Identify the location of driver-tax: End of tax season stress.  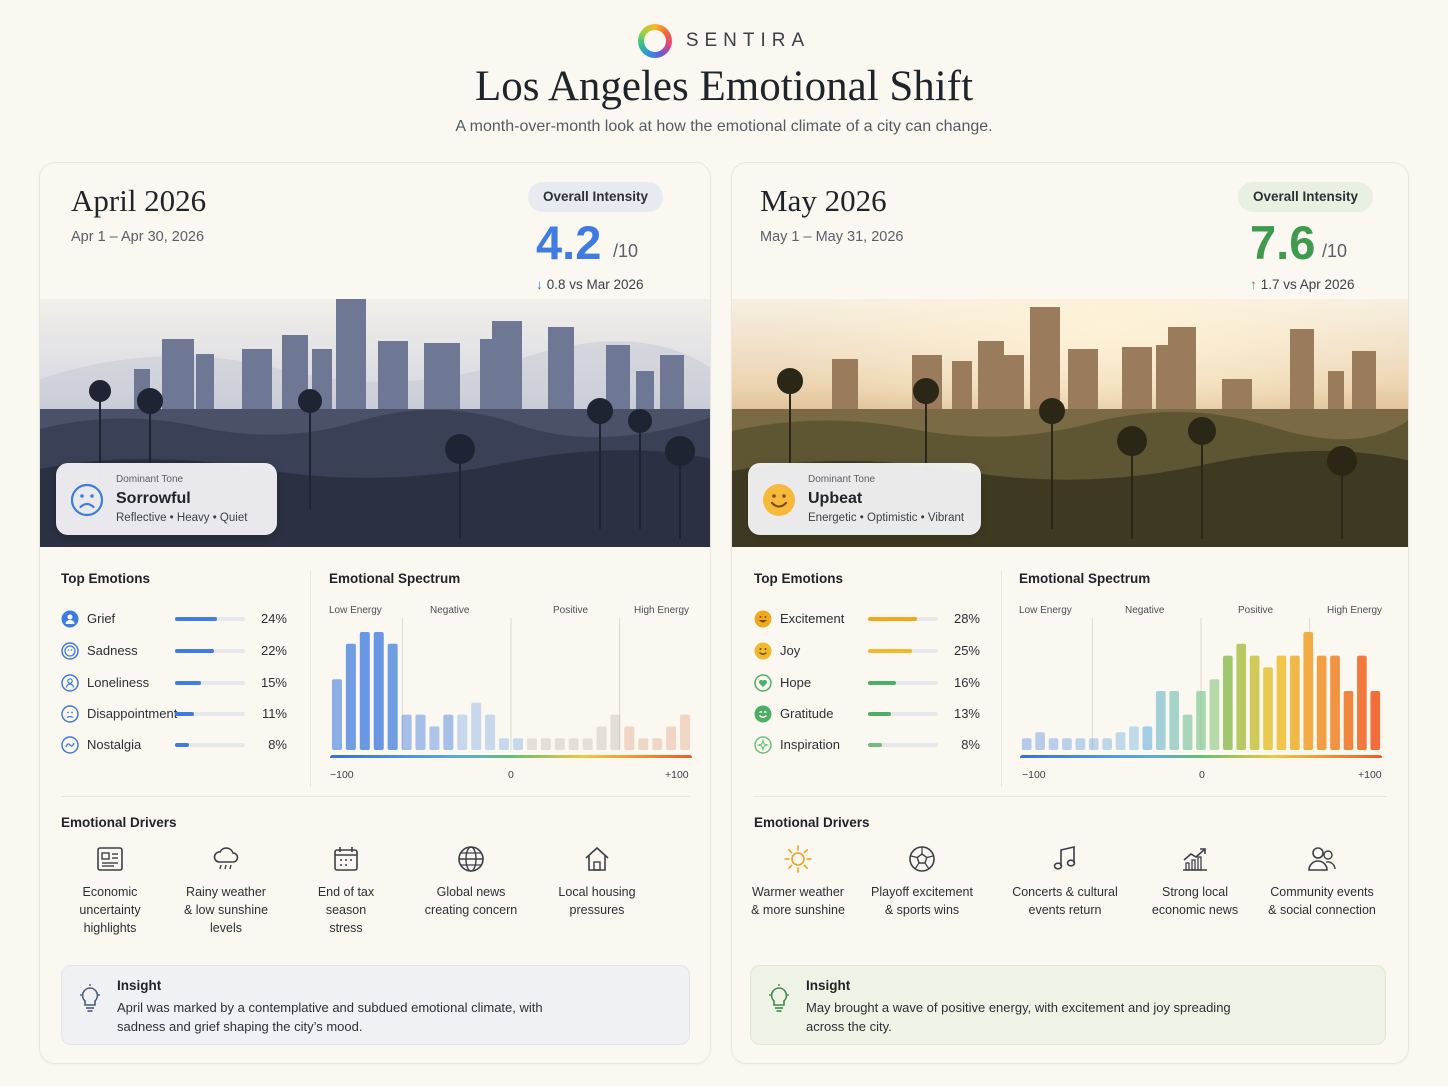
(346, 890).